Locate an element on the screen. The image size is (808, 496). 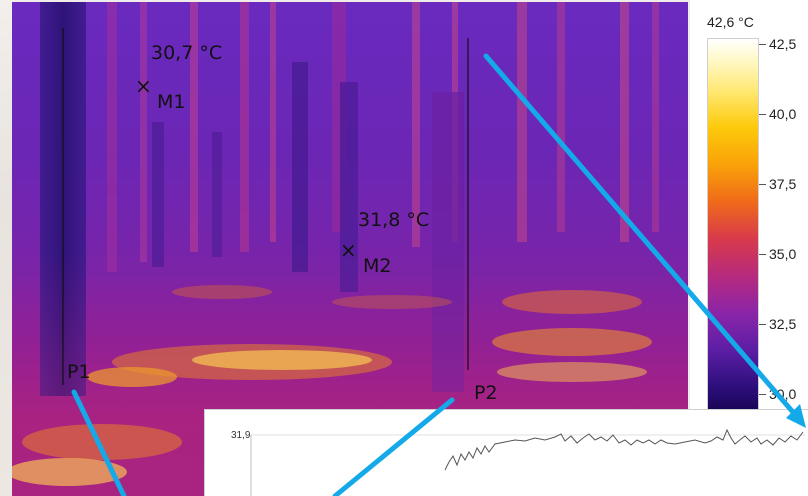
measurement-m2-label: M2 is located at coordinates (377, 266).